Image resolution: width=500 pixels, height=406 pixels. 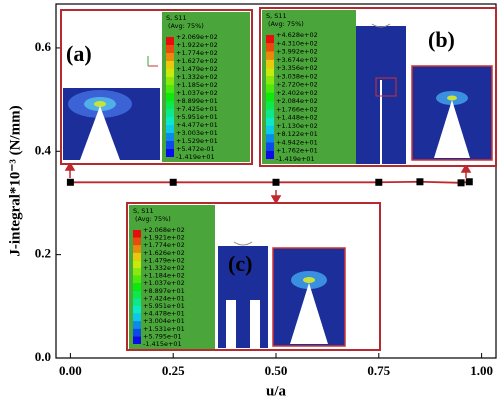 I want to click on legend-value: +1.921e+02, so click(x=164, y=238).